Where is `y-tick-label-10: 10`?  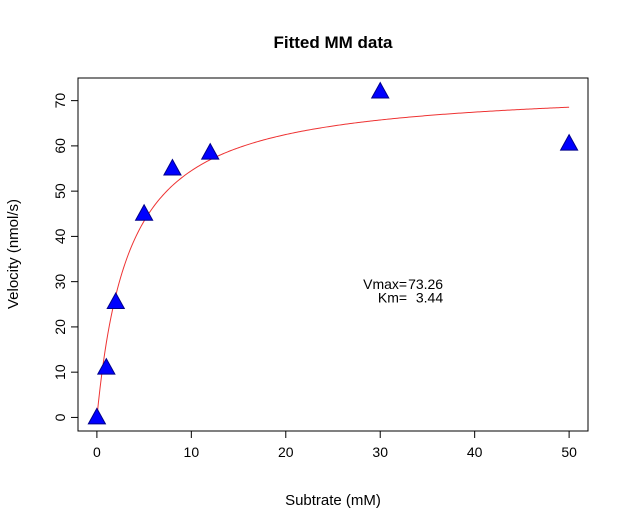
y-tick-label-10: 10 is located at coordinates (60, 372).